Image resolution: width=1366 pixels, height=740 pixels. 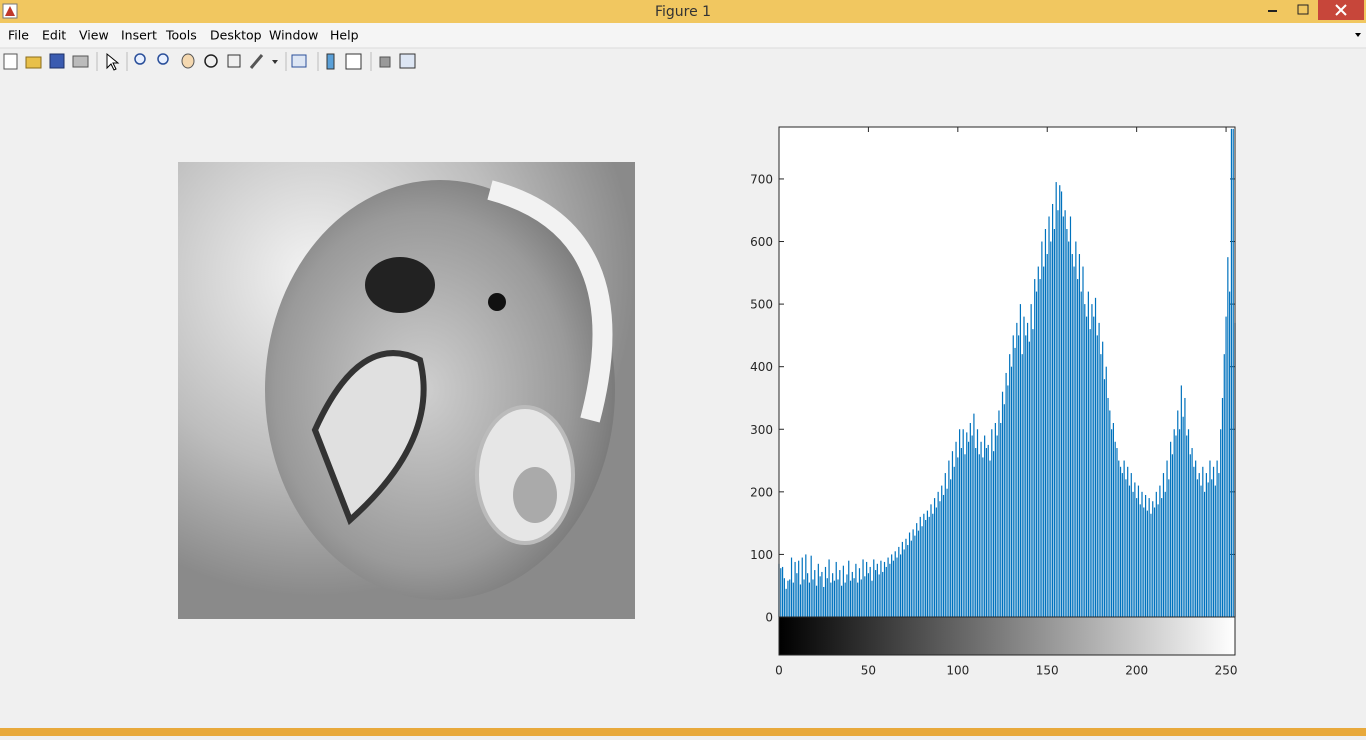 What do you see at coordinates (94, 35) in the screenshot?
I see `menu-item: View` at bounding box center [94, 35].